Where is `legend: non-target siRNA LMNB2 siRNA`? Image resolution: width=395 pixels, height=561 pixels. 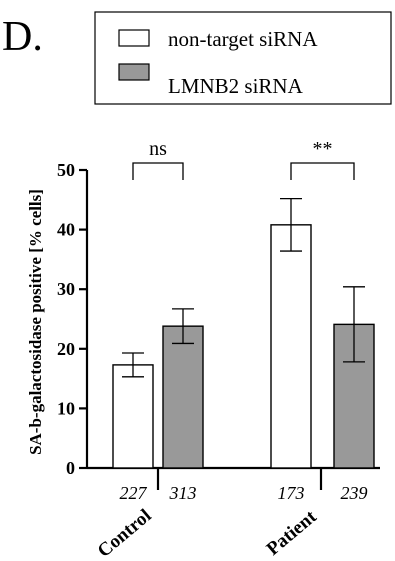 legend: non-target siRNA LMNB2 siRNA is located at coordinates (243, 58).